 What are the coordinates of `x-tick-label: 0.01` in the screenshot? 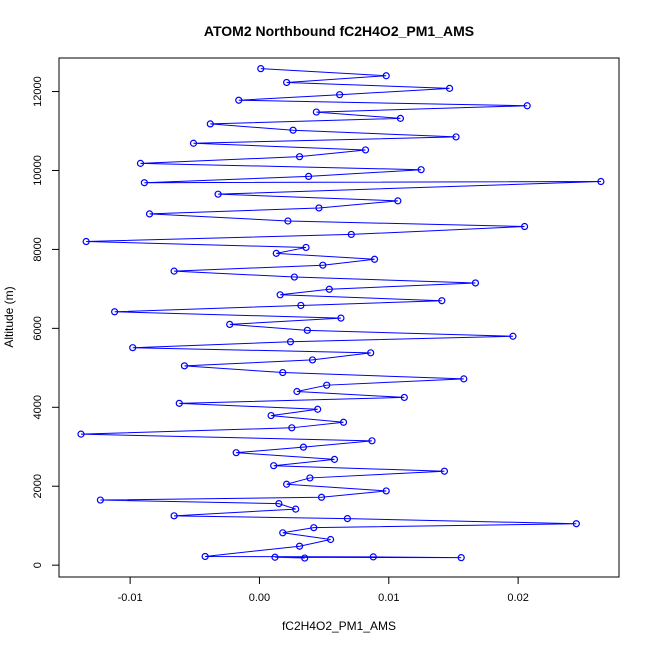 It's located at (388, 598).